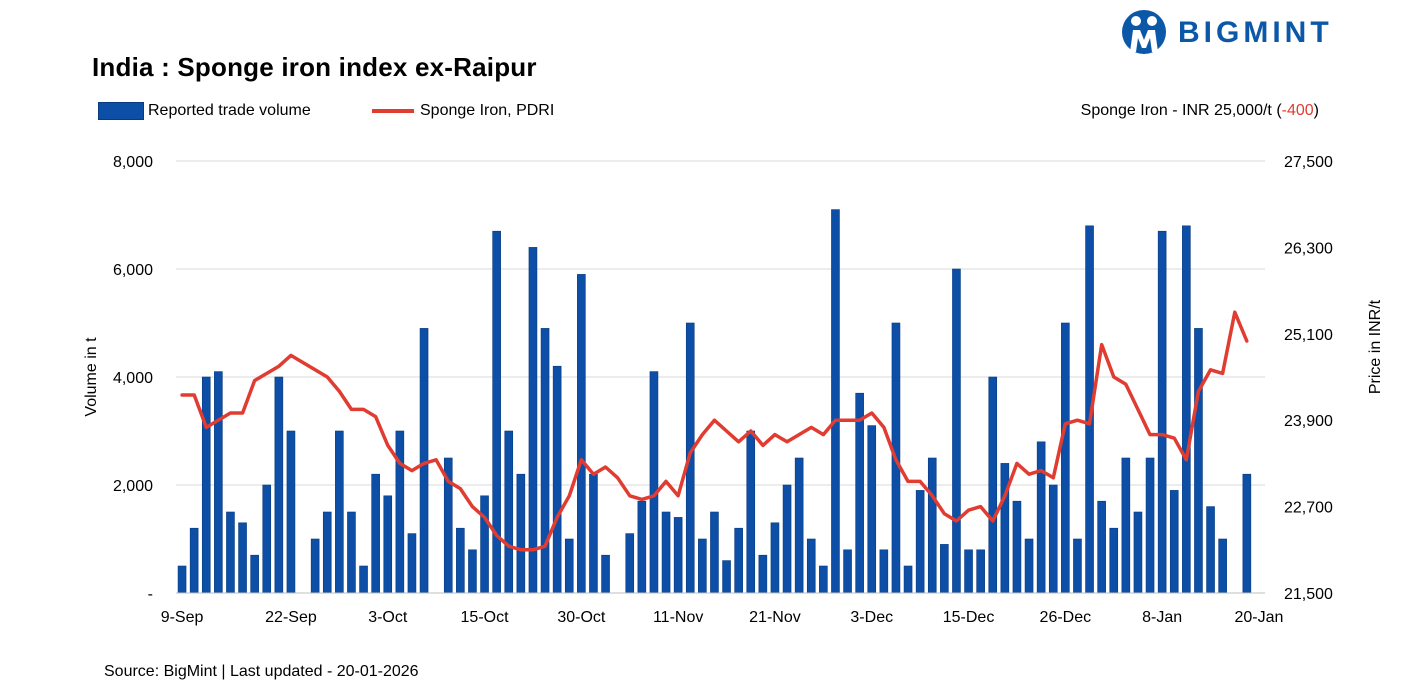 The height and width of the screenshot is (700, 1427). Describe the element at coordinates (1316, 110) in the screenshot. I see `price-note-suffix: )` at that location.